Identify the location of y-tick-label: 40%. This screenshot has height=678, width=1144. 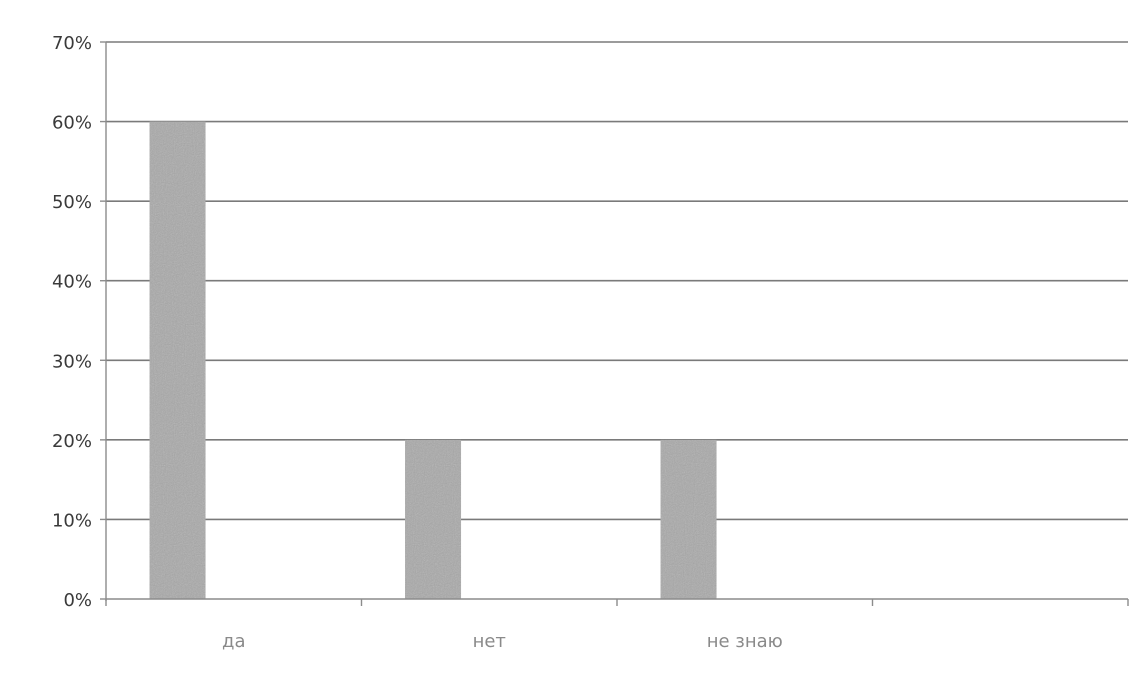
(72, 282).